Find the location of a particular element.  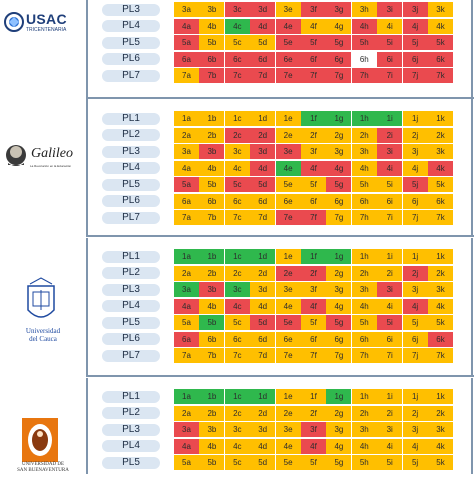

grid-cell: 5i is located at coordinates (390, 462).